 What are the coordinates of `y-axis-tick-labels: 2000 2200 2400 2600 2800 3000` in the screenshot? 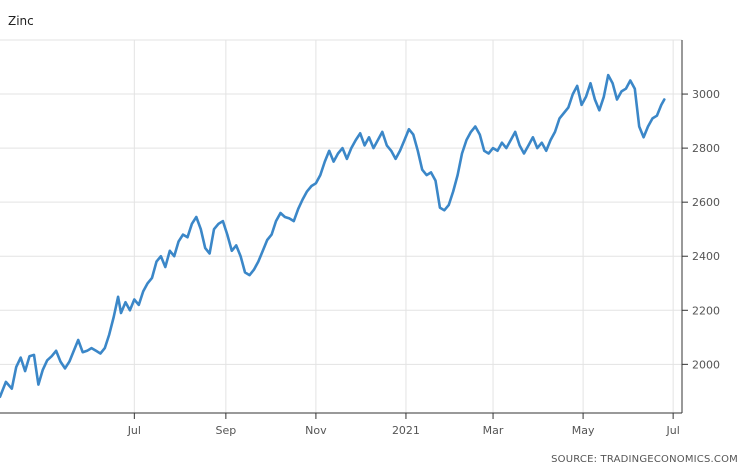 It's located at (706, 229).